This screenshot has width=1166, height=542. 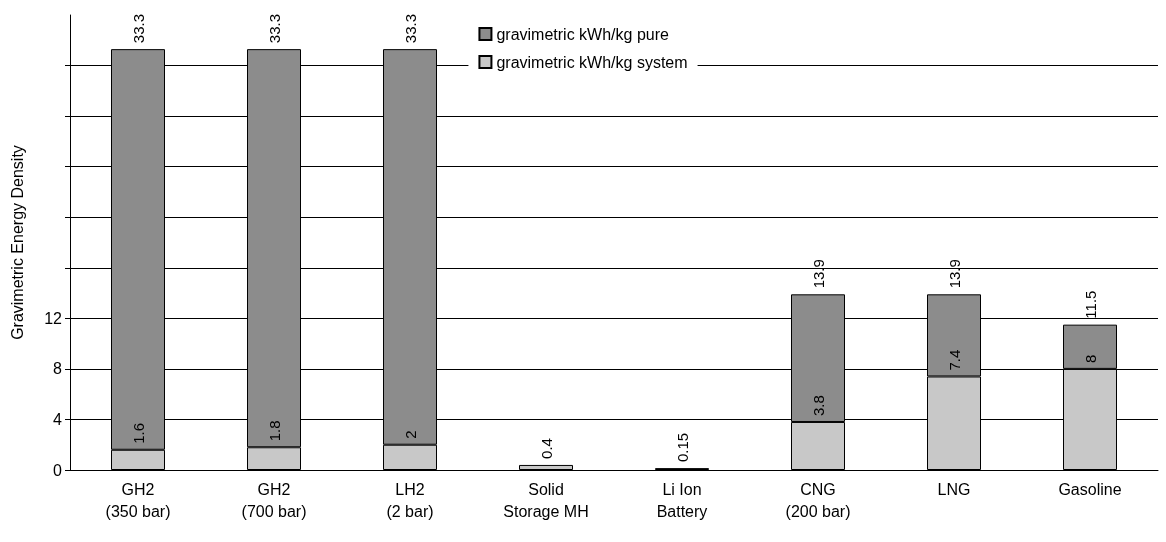 I want to click on data-label: 1.6, so click(x=138, y=433).